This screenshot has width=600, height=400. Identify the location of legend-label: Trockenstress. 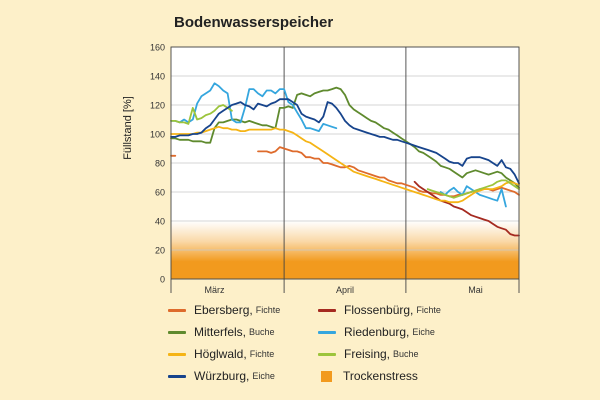
(380, 376).